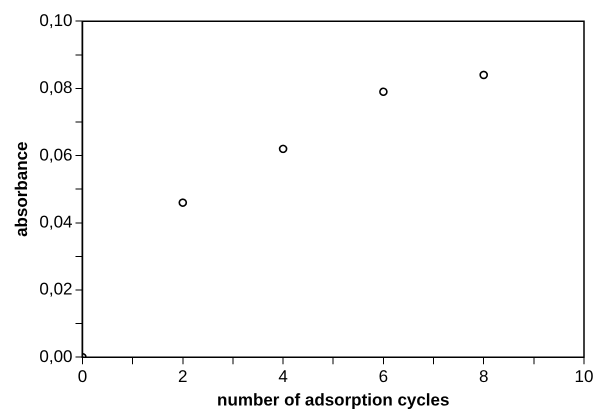  What do you see at coordinates (55, 289) in the screenshot?
I see `y-tick-label: 0,02` at bounding box center [55, 289].